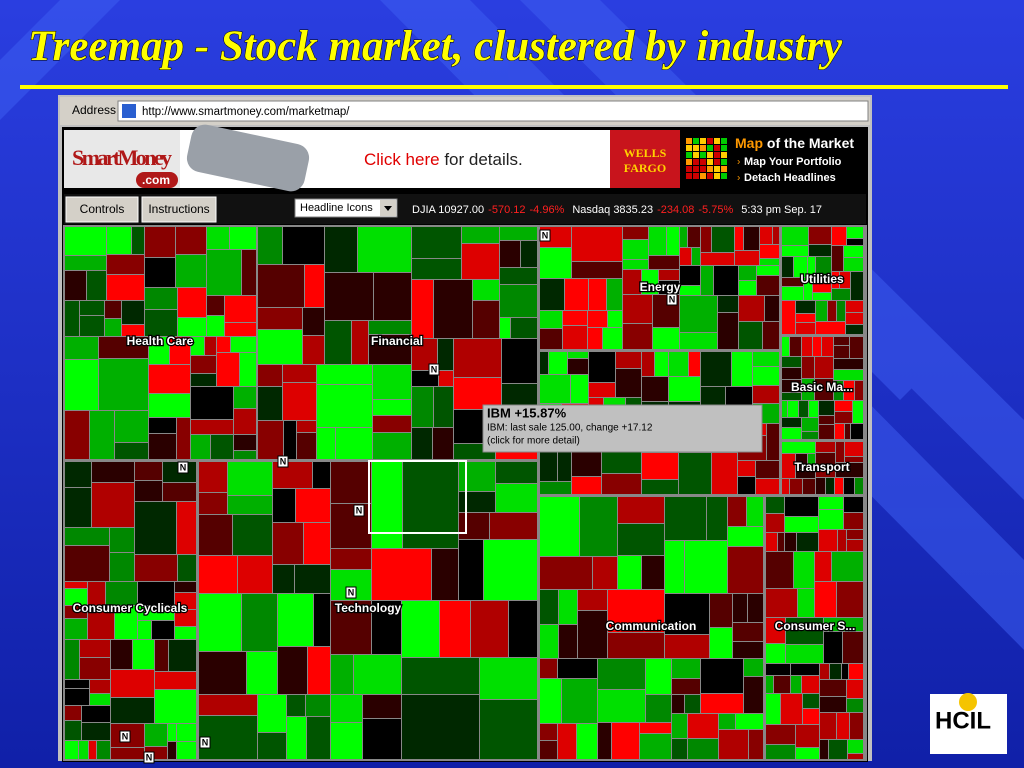 The width and height of the screenshot is (1024, 768). What do you see at coordinates (336, 208) in the screenshot?
I see `dropdown-value: Headline Icons` at bounding box center [336, 208].